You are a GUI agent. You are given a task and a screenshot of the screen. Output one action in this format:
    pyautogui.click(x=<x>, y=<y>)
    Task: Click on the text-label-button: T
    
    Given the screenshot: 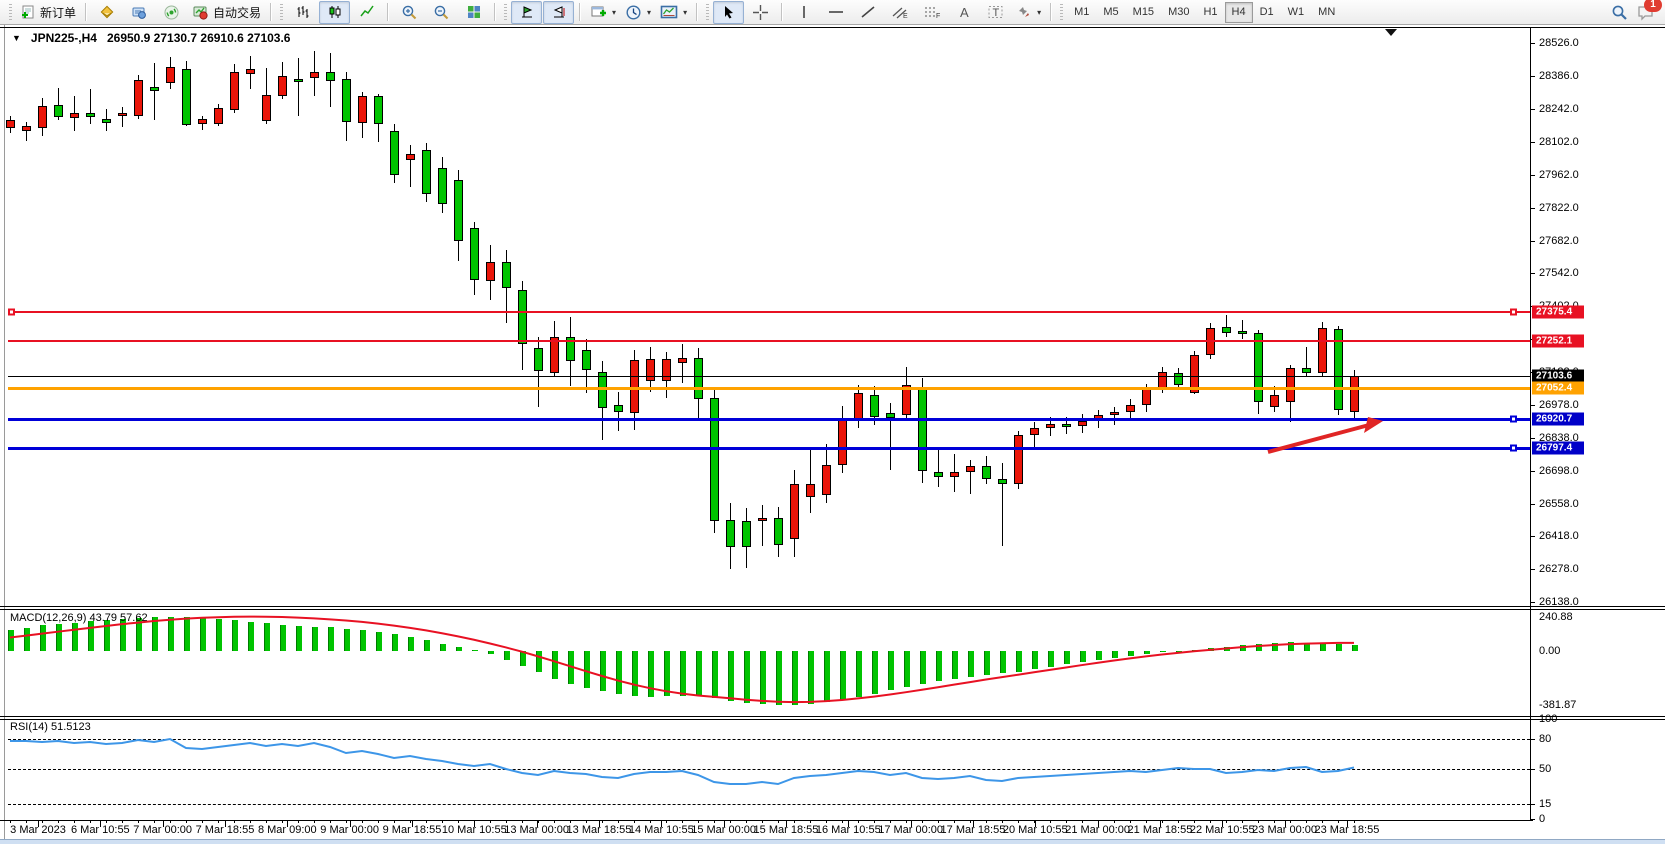 What is the action you would take?
    pyautogui.click(x=995, y=12)
    